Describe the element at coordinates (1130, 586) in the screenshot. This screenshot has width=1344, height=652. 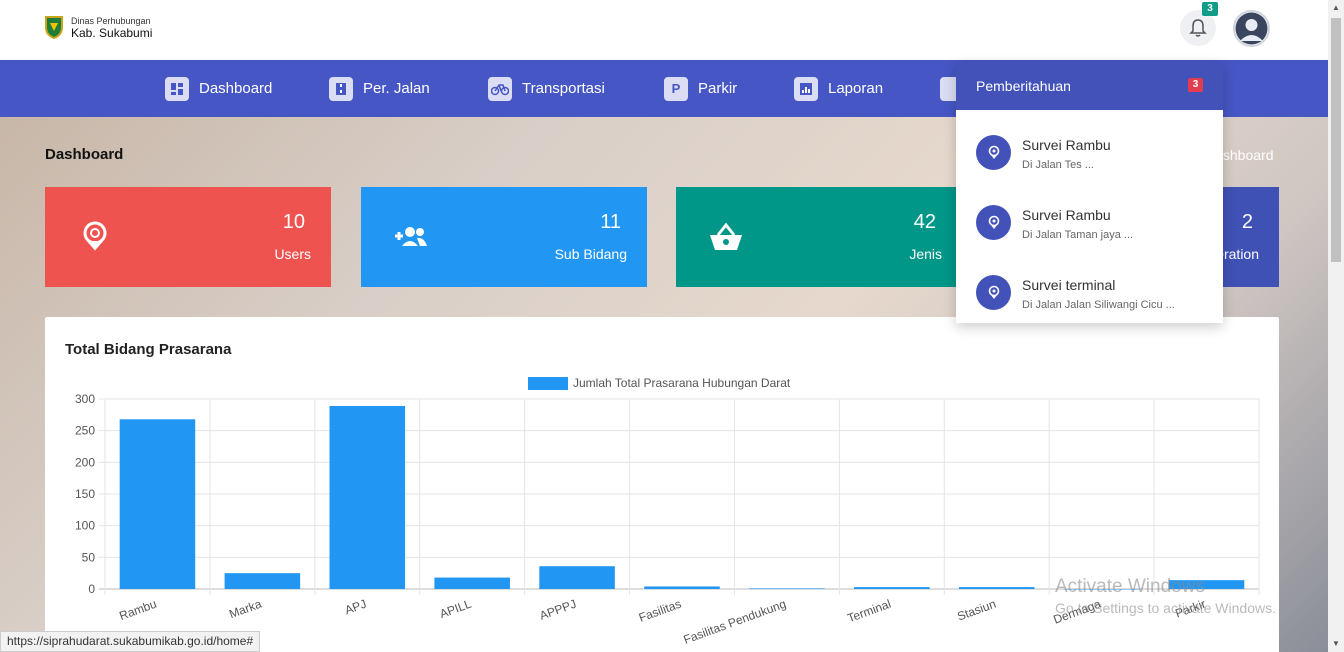
I see `watermark-line1: Activate Windows` at that location.